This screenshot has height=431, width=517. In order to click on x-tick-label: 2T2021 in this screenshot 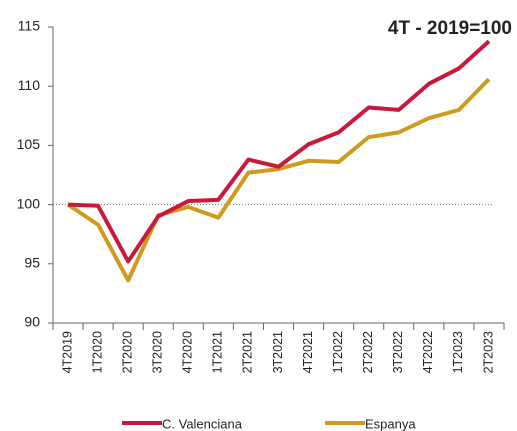, I will do `click(248, 352)`.